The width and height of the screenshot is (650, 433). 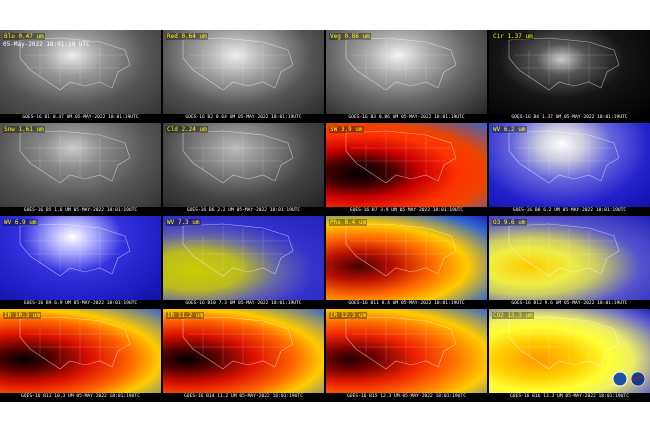 I want to click on band-label: IR 11.2 um, so click(x=185, y=315).